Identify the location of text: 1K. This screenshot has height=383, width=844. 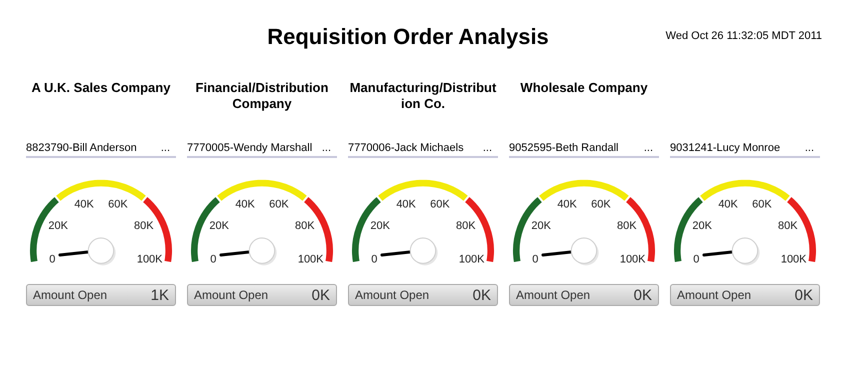
(159, 295).